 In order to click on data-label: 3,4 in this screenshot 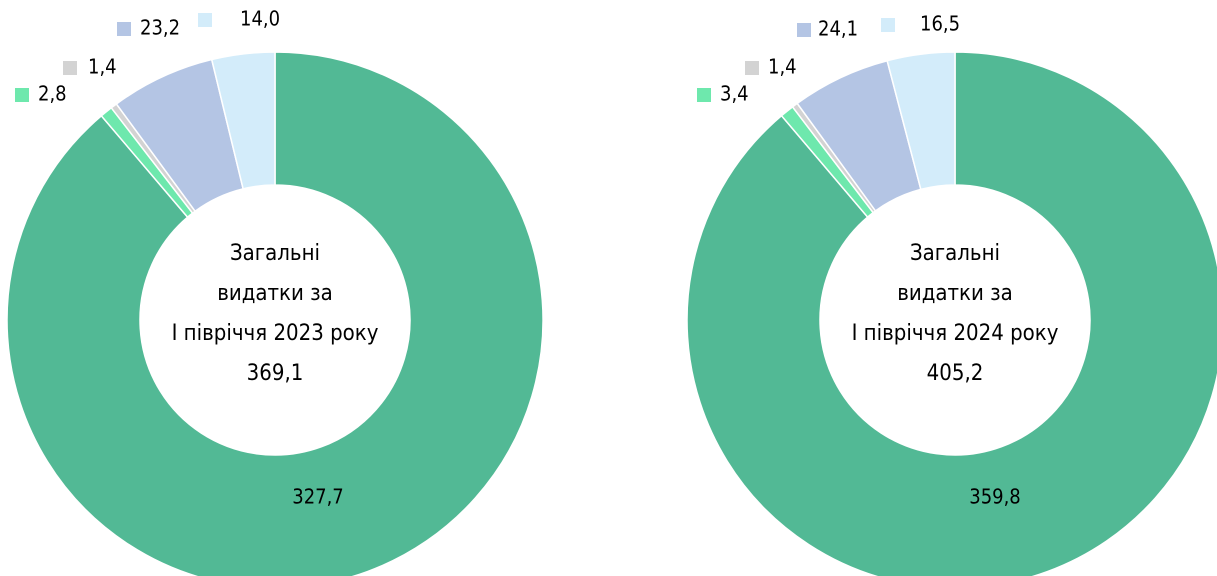, I will do `click(734, 94)`.